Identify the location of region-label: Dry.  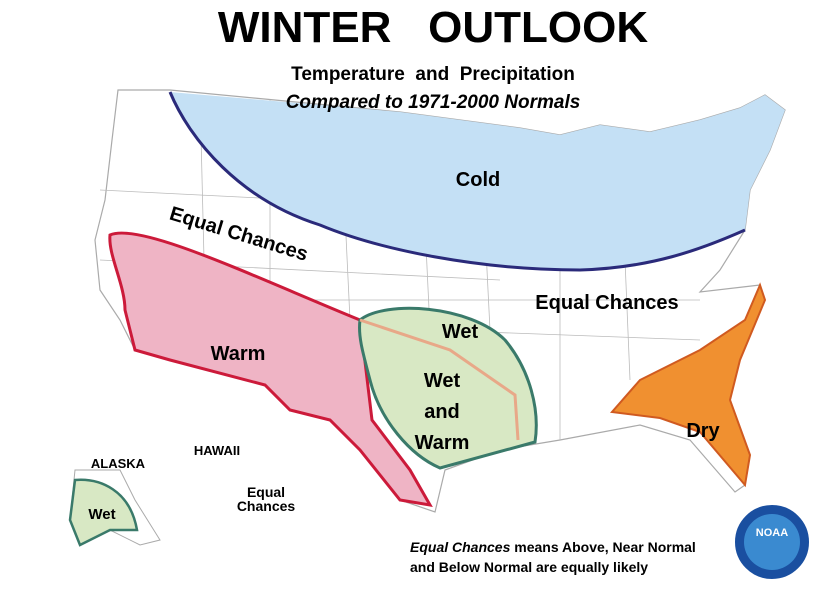
(703, 431).